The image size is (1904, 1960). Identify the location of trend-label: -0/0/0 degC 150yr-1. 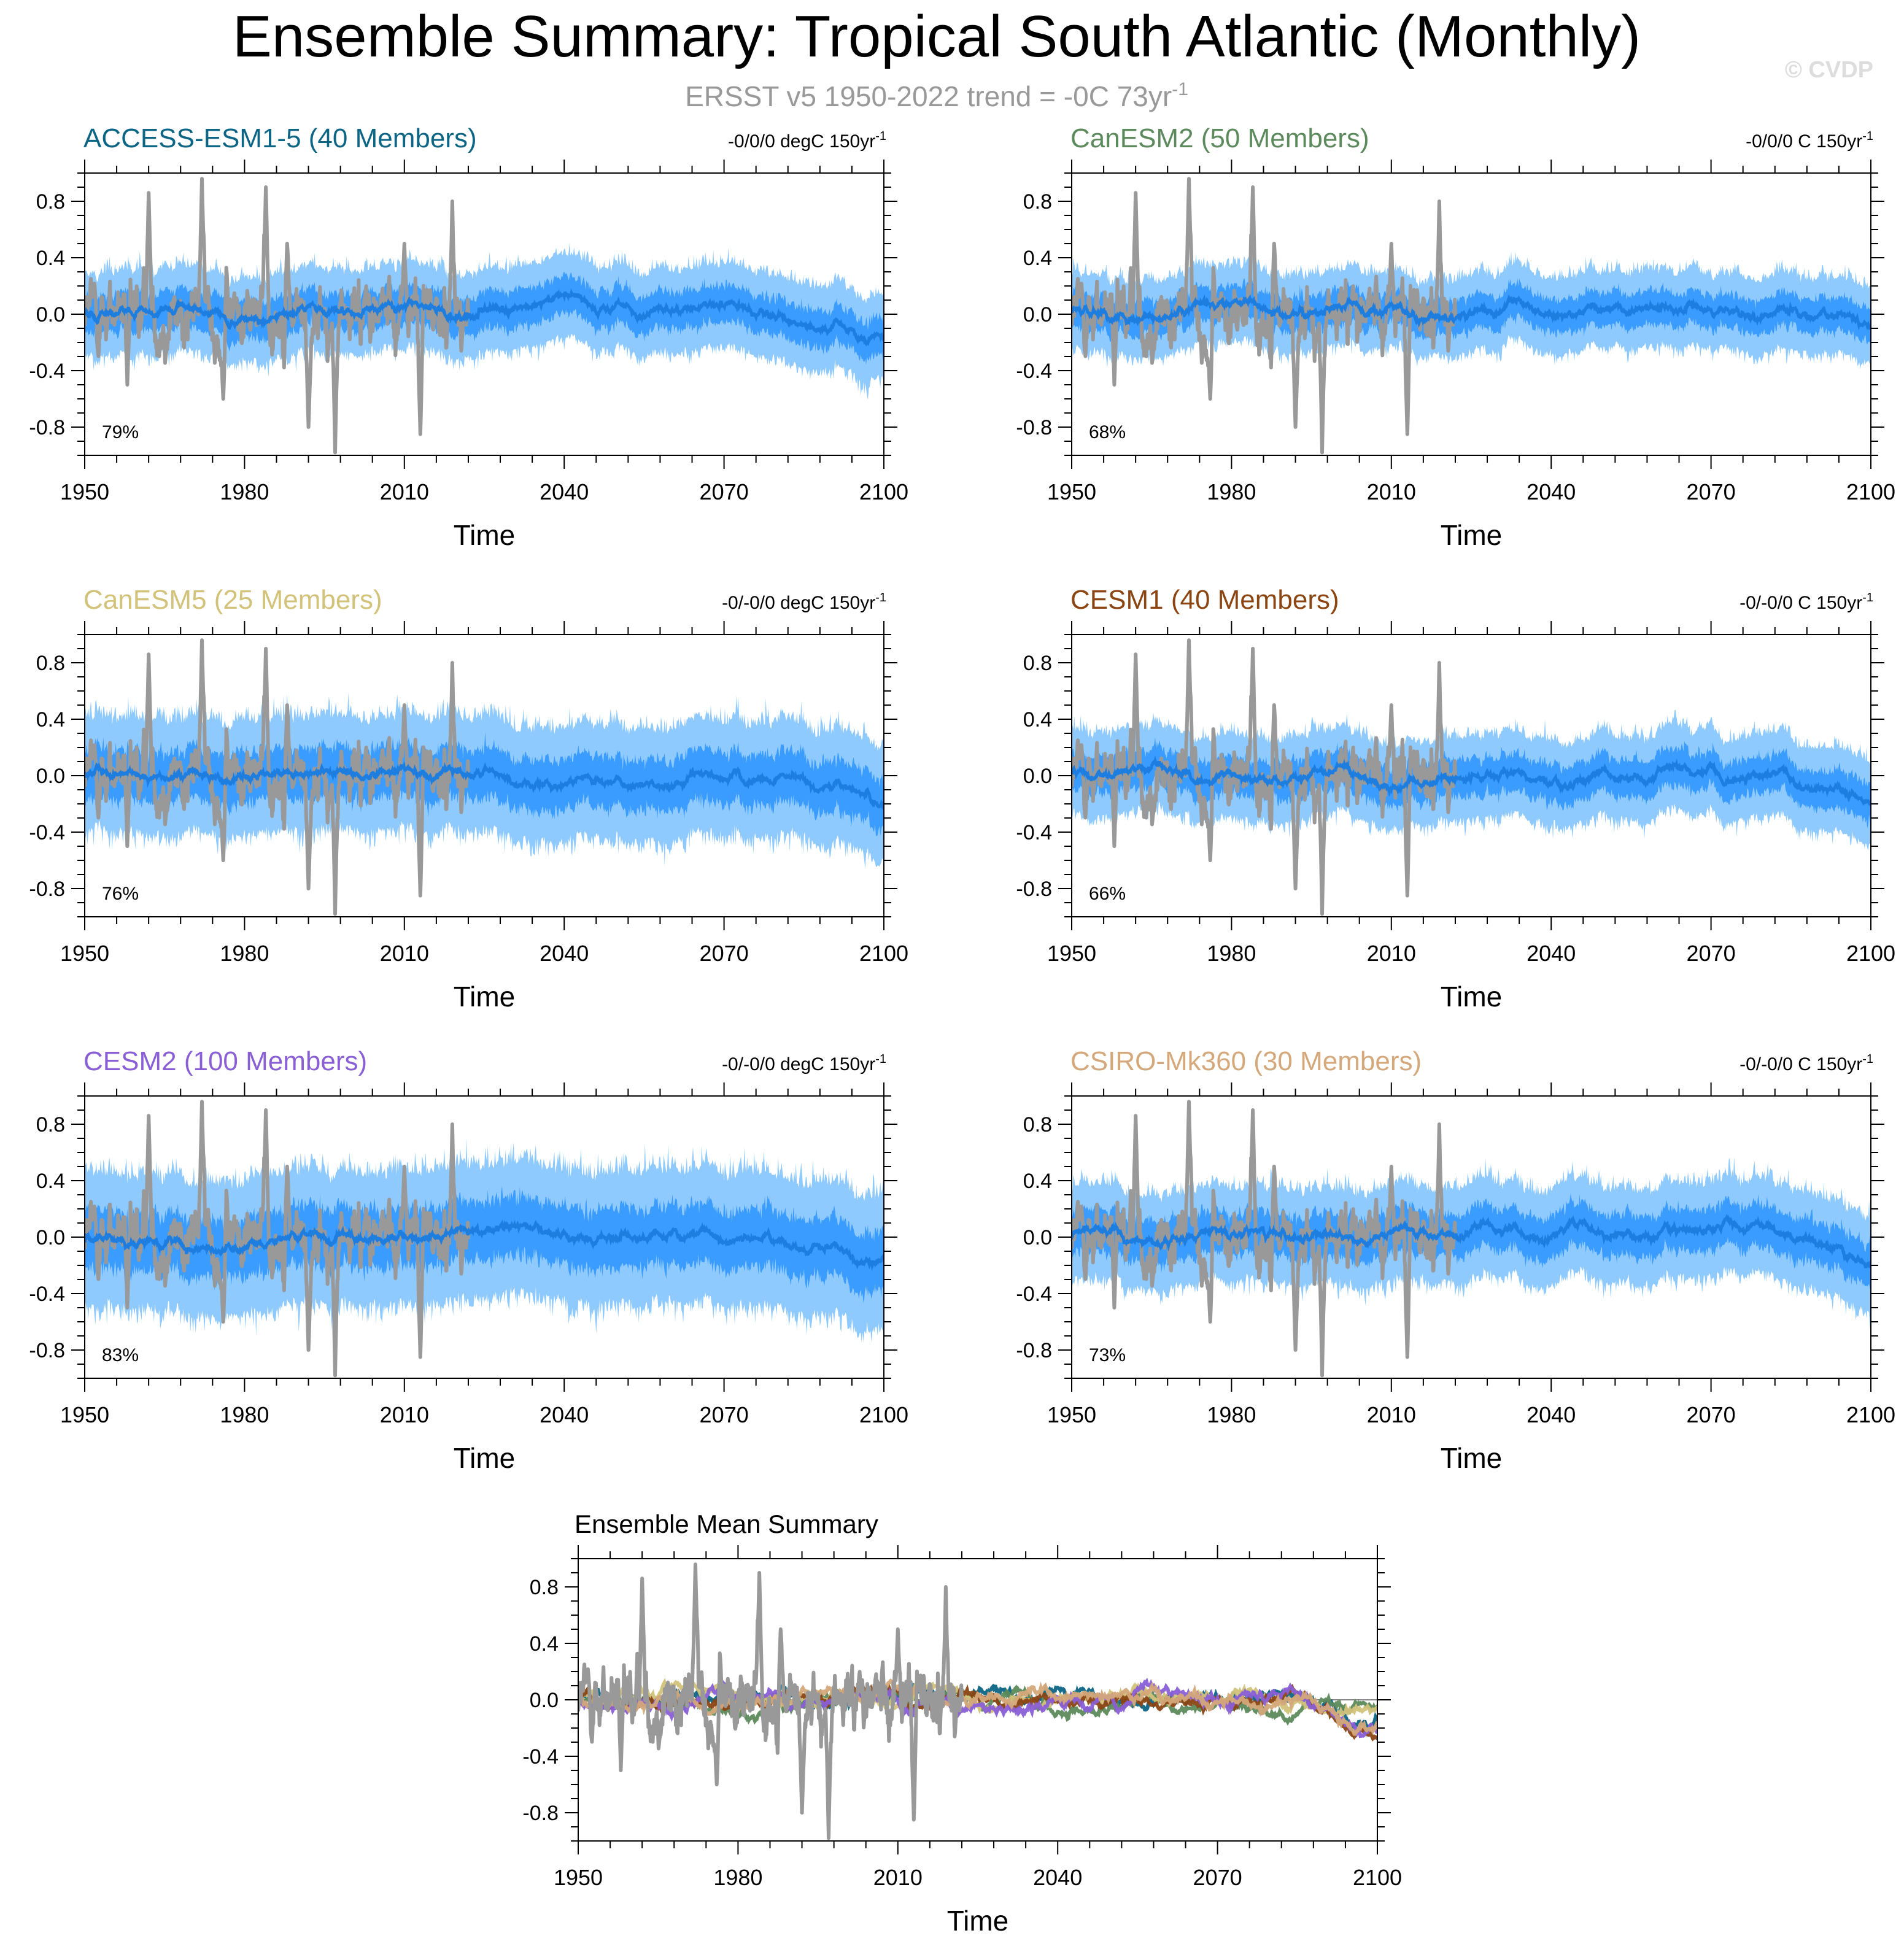
(807, 140).